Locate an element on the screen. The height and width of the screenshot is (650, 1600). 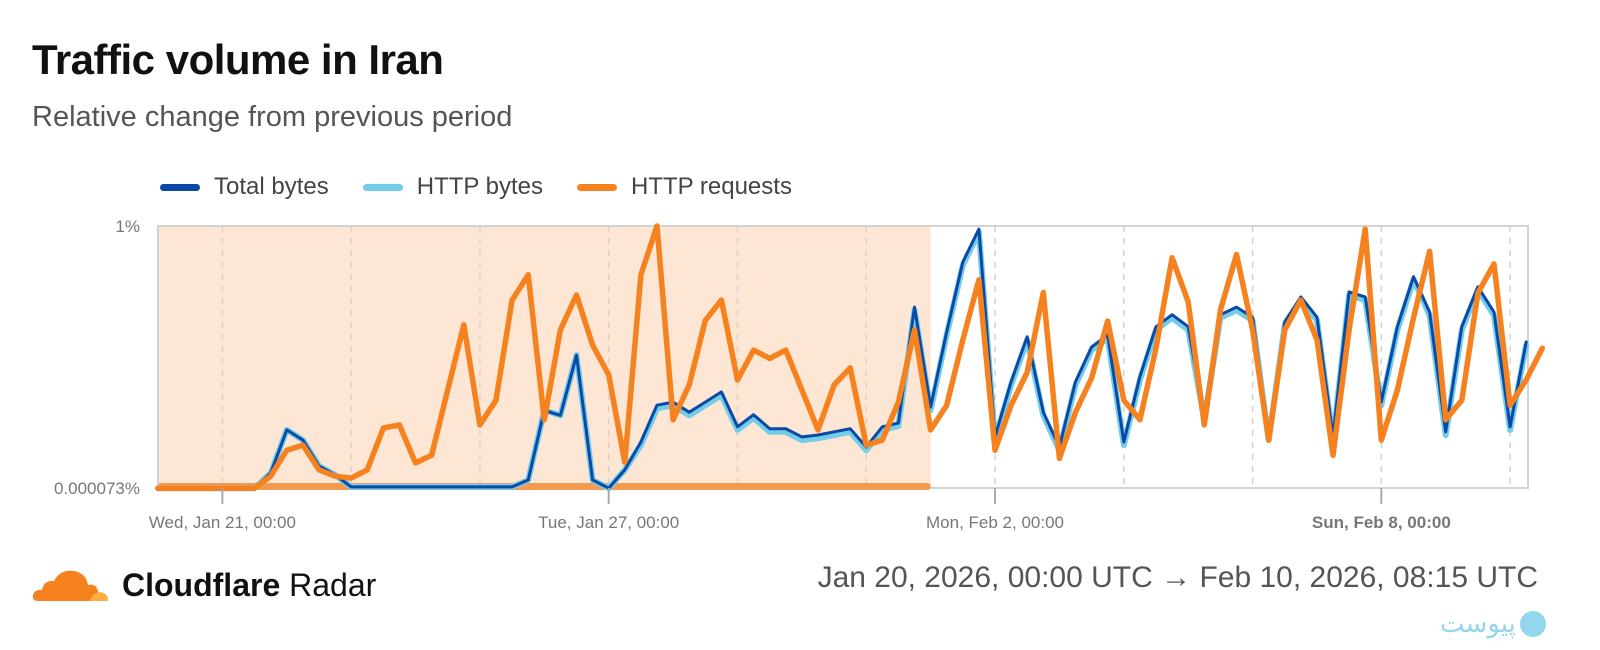
chart-legend: Total bytes HTTP bytes HTTP requests is located at coordinates (476, 187).